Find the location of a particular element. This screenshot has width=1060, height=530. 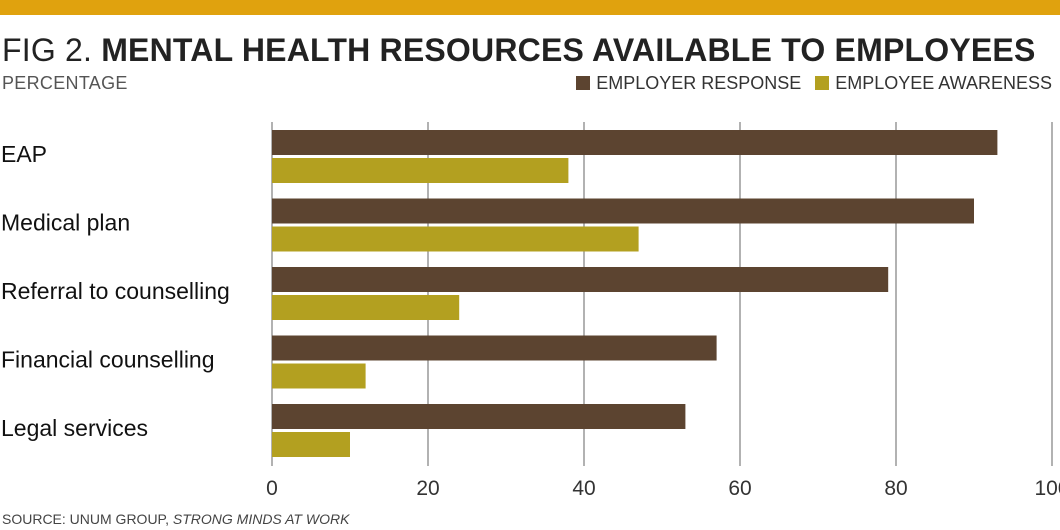

x-tick-label: 40 is located at coordinates (583, 488).